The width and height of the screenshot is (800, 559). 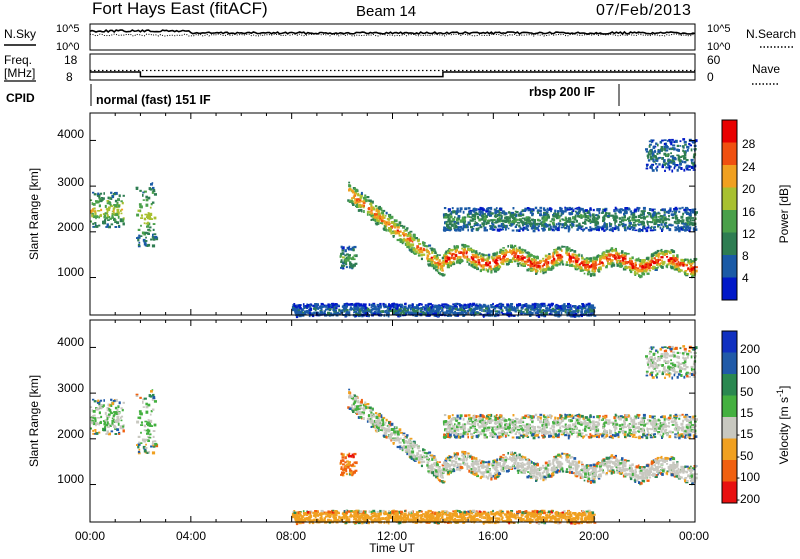 I want to click on cpid-mode-1: normal (fast) 151 IF, so click(x=153, y=100).